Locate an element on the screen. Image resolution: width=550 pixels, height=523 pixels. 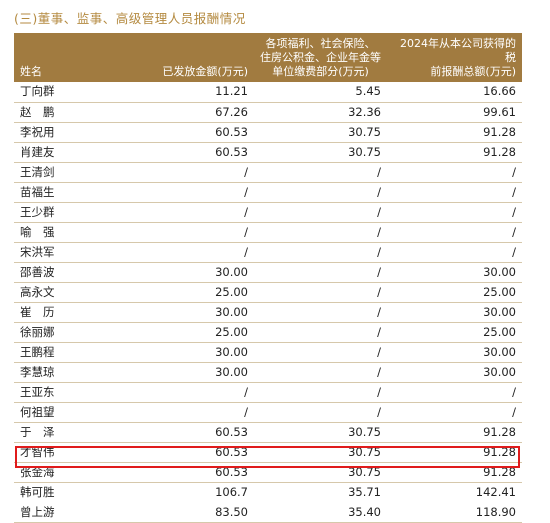
cell-name: 崔 历 is located at coordinates (71, 312).